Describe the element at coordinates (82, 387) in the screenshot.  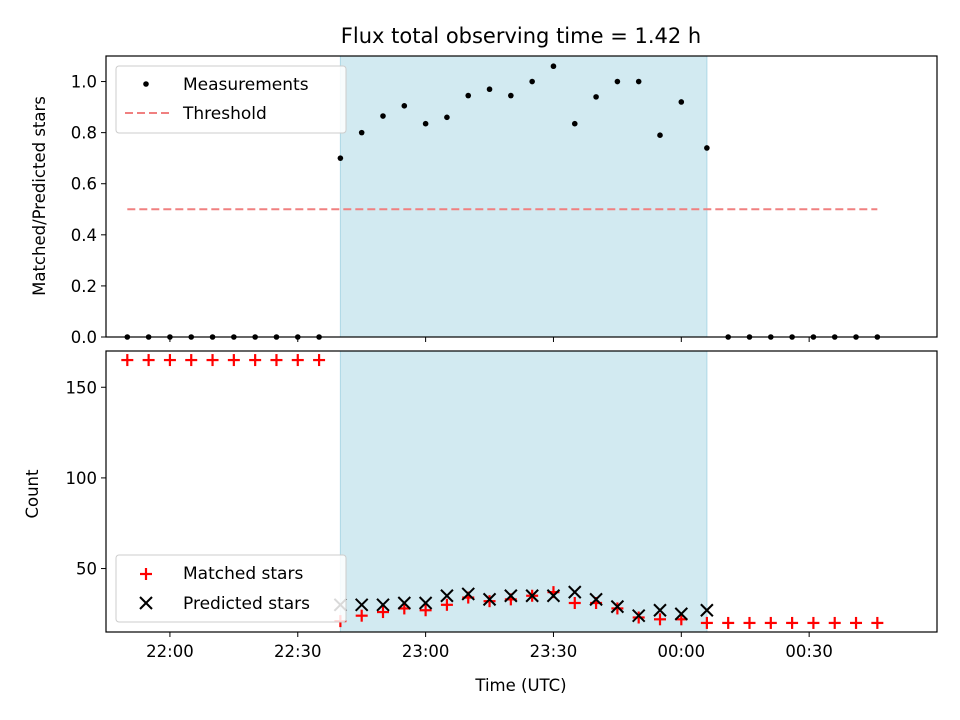
I see `bottom-y-tick-label: 150` at that location.